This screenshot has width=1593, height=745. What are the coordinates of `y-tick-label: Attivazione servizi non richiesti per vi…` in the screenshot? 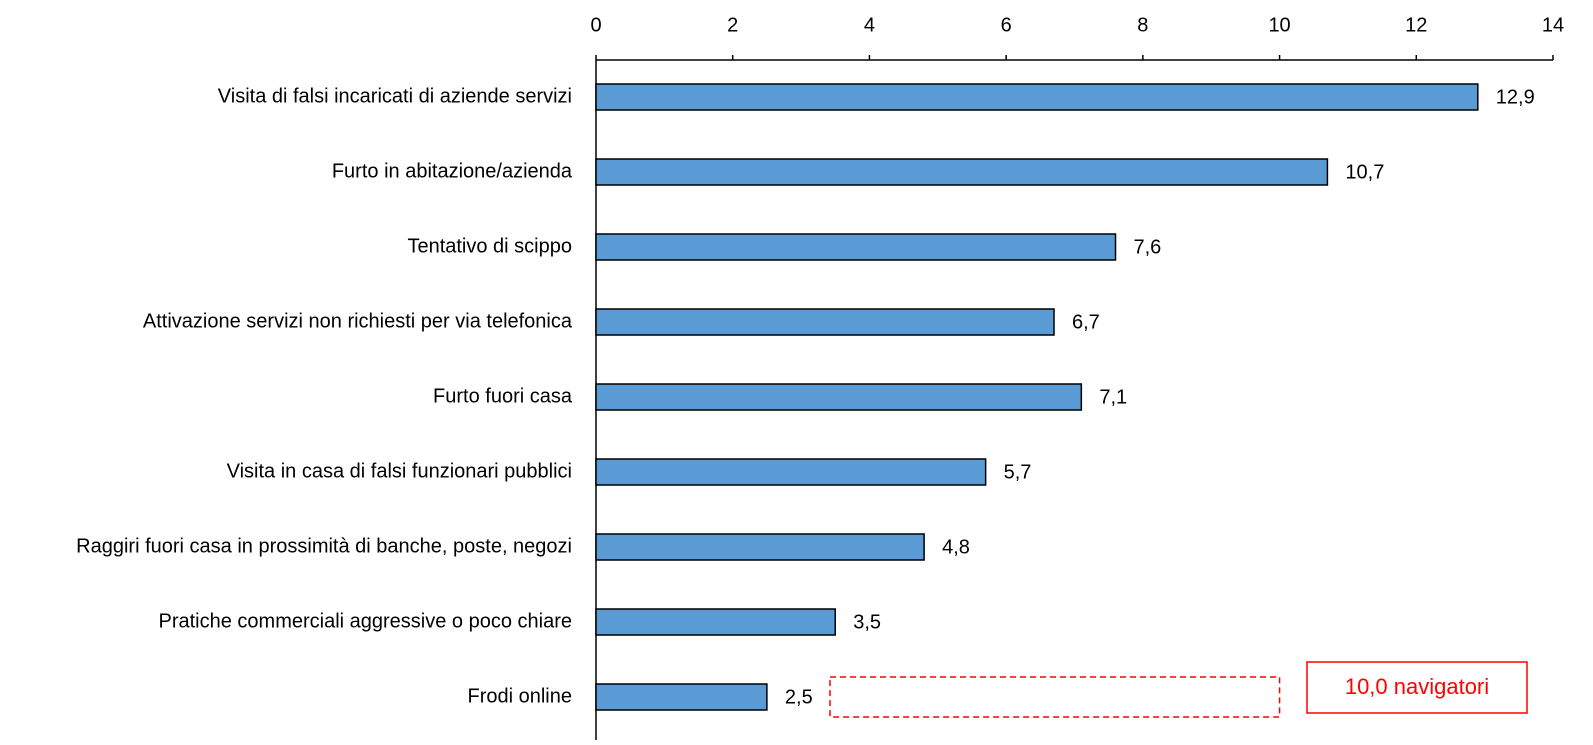 It's located at (358, 321).